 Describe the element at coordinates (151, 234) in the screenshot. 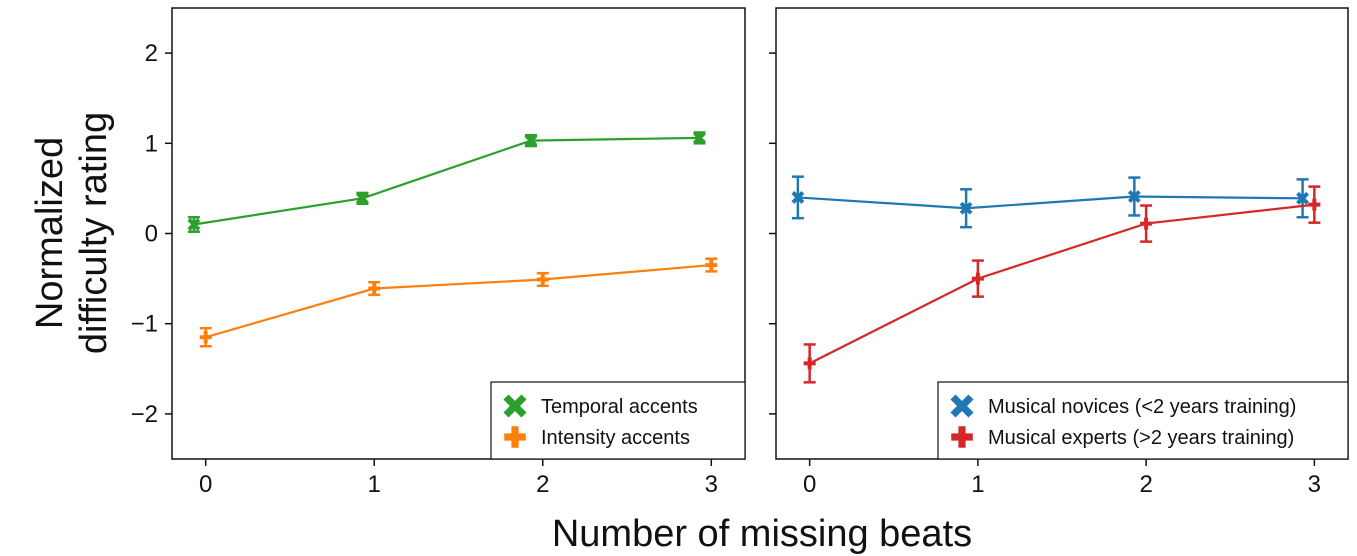

I see `y-tick-label: 0` at that location.